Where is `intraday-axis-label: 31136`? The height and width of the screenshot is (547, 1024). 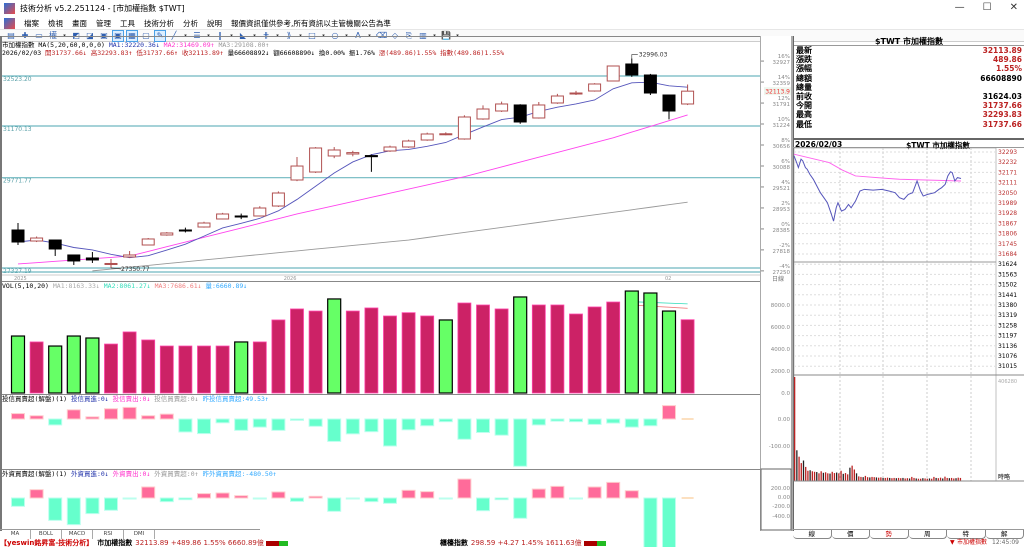
intraday-axis-label: 31136 is located at coordinates (1007, 346).